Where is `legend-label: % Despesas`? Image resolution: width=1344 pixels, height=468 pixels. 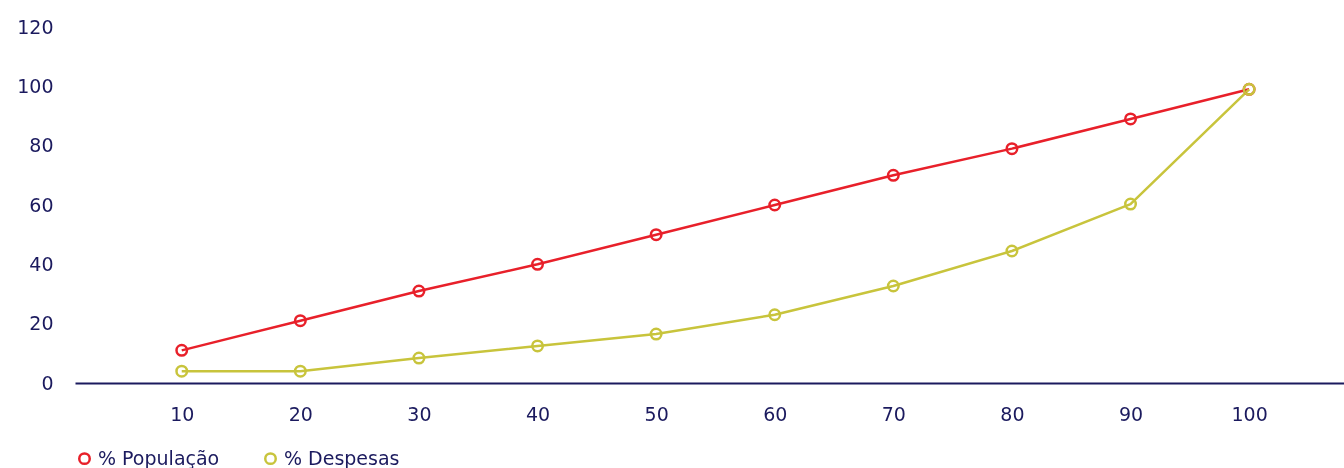
legend-label: % Despesas is located at coordinates (342, 457).